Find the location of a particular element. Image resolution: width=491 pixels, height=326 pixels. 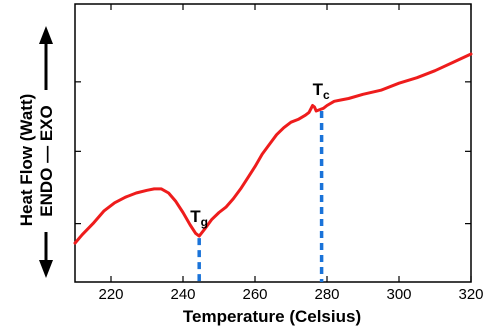

y-axis-title-group: Heat Flow (Watt) is located at coordinates (26, 160).